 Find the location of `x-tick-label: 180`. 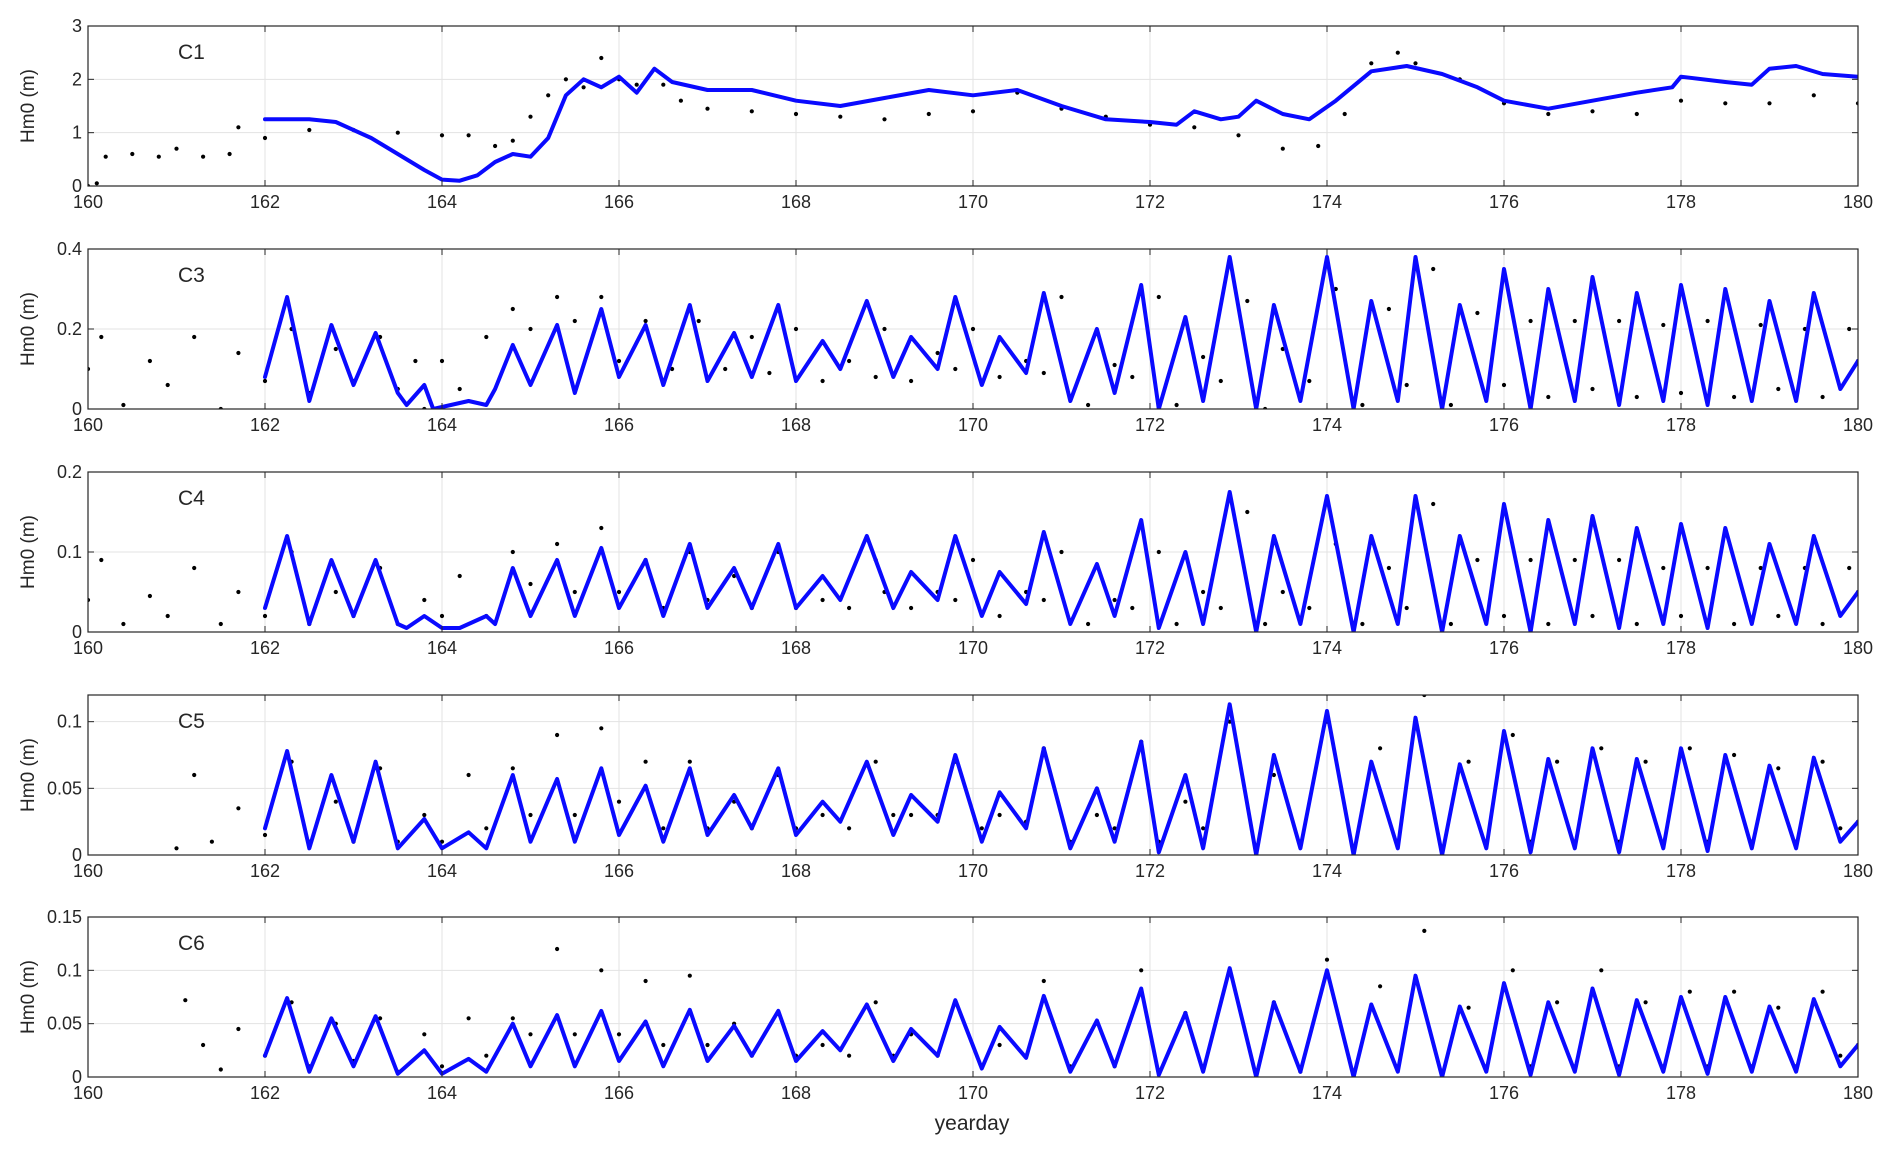

x-tick-label: 180 is located at coordinates (1858, 202).